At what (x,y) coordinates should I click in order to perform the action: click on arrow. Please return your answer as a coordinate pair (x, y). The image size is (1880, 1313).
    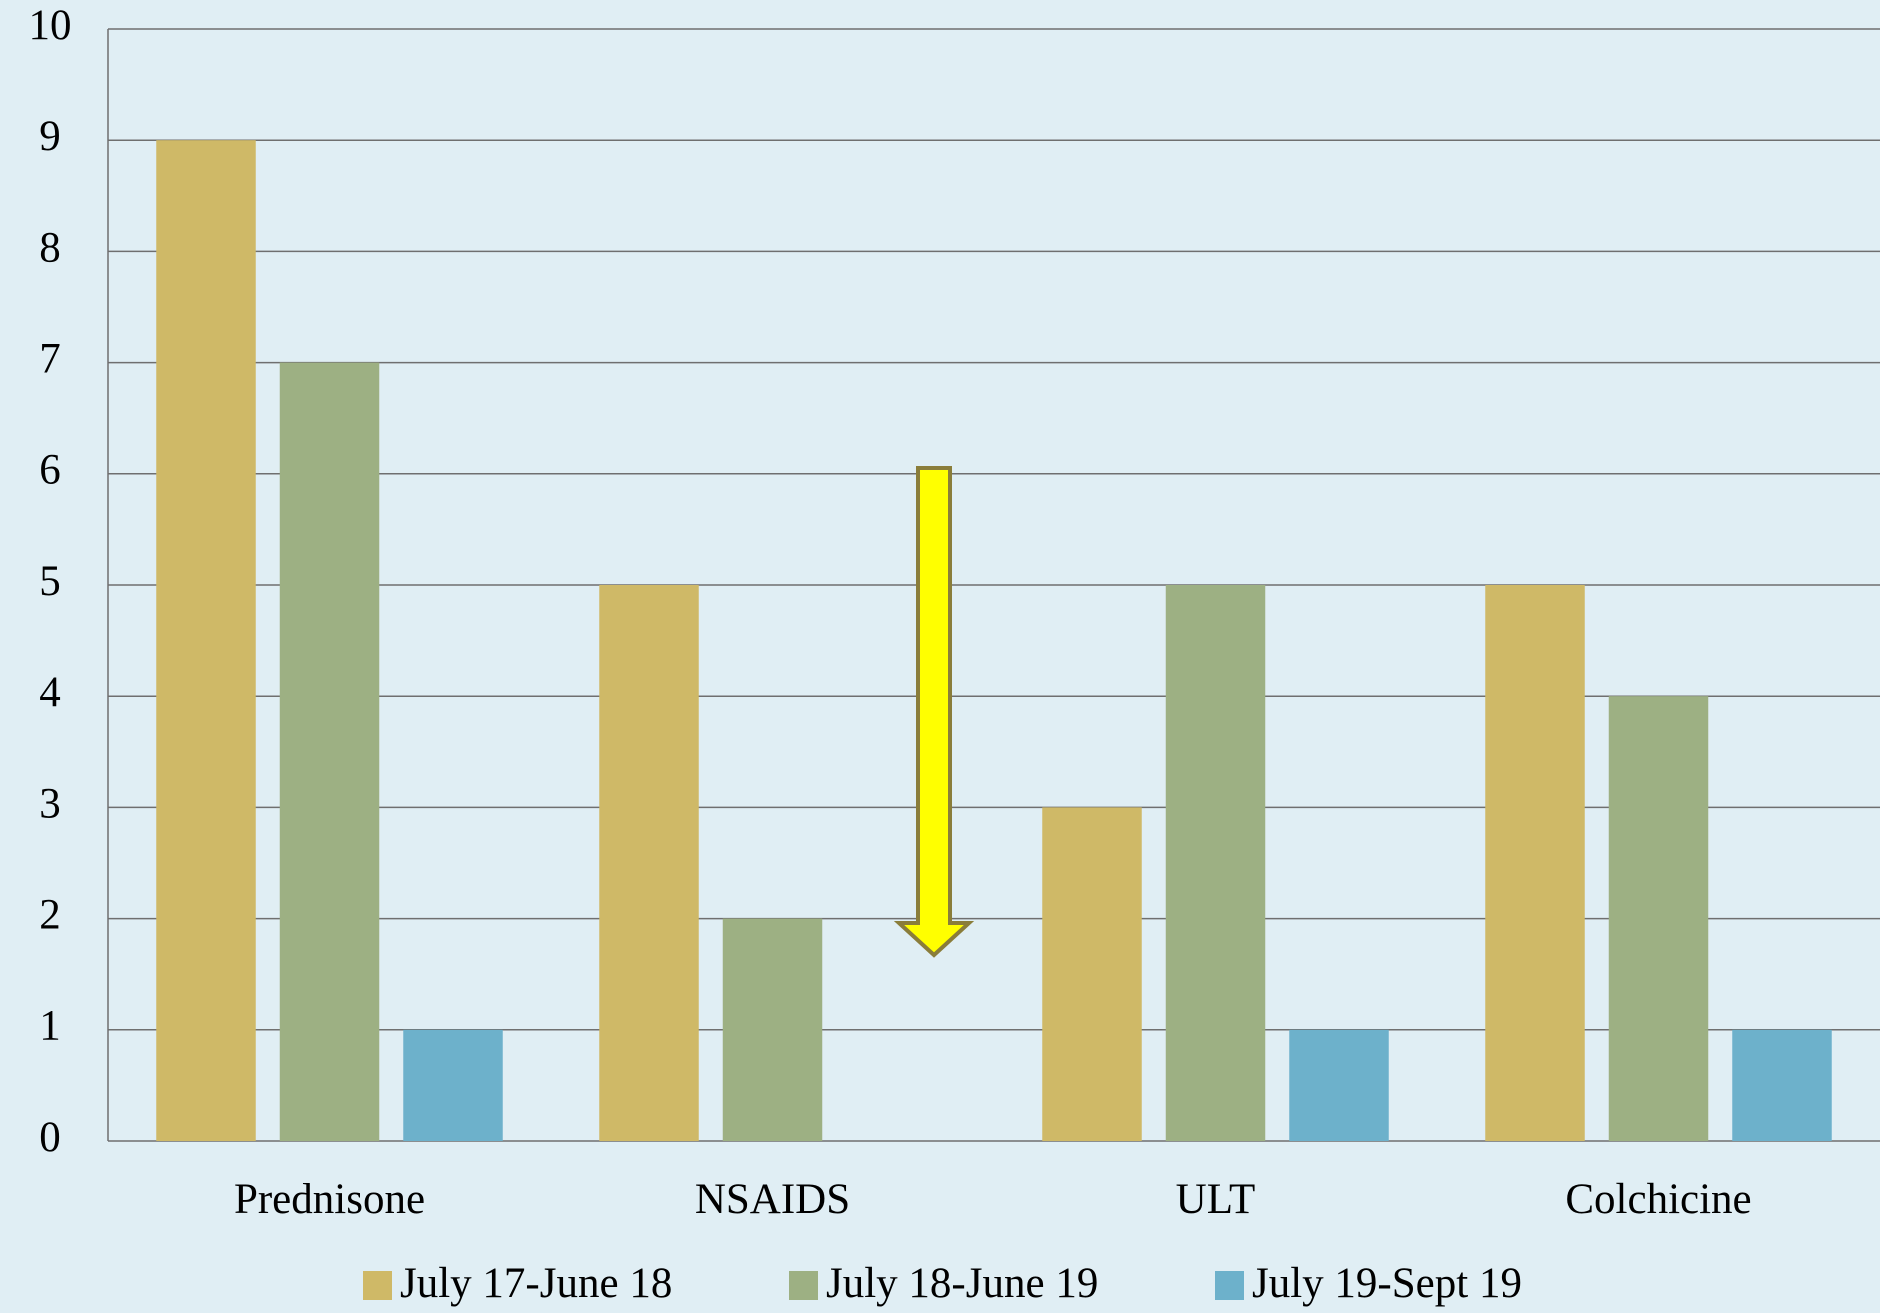
    Looking at the image, I should click on (934, 712).